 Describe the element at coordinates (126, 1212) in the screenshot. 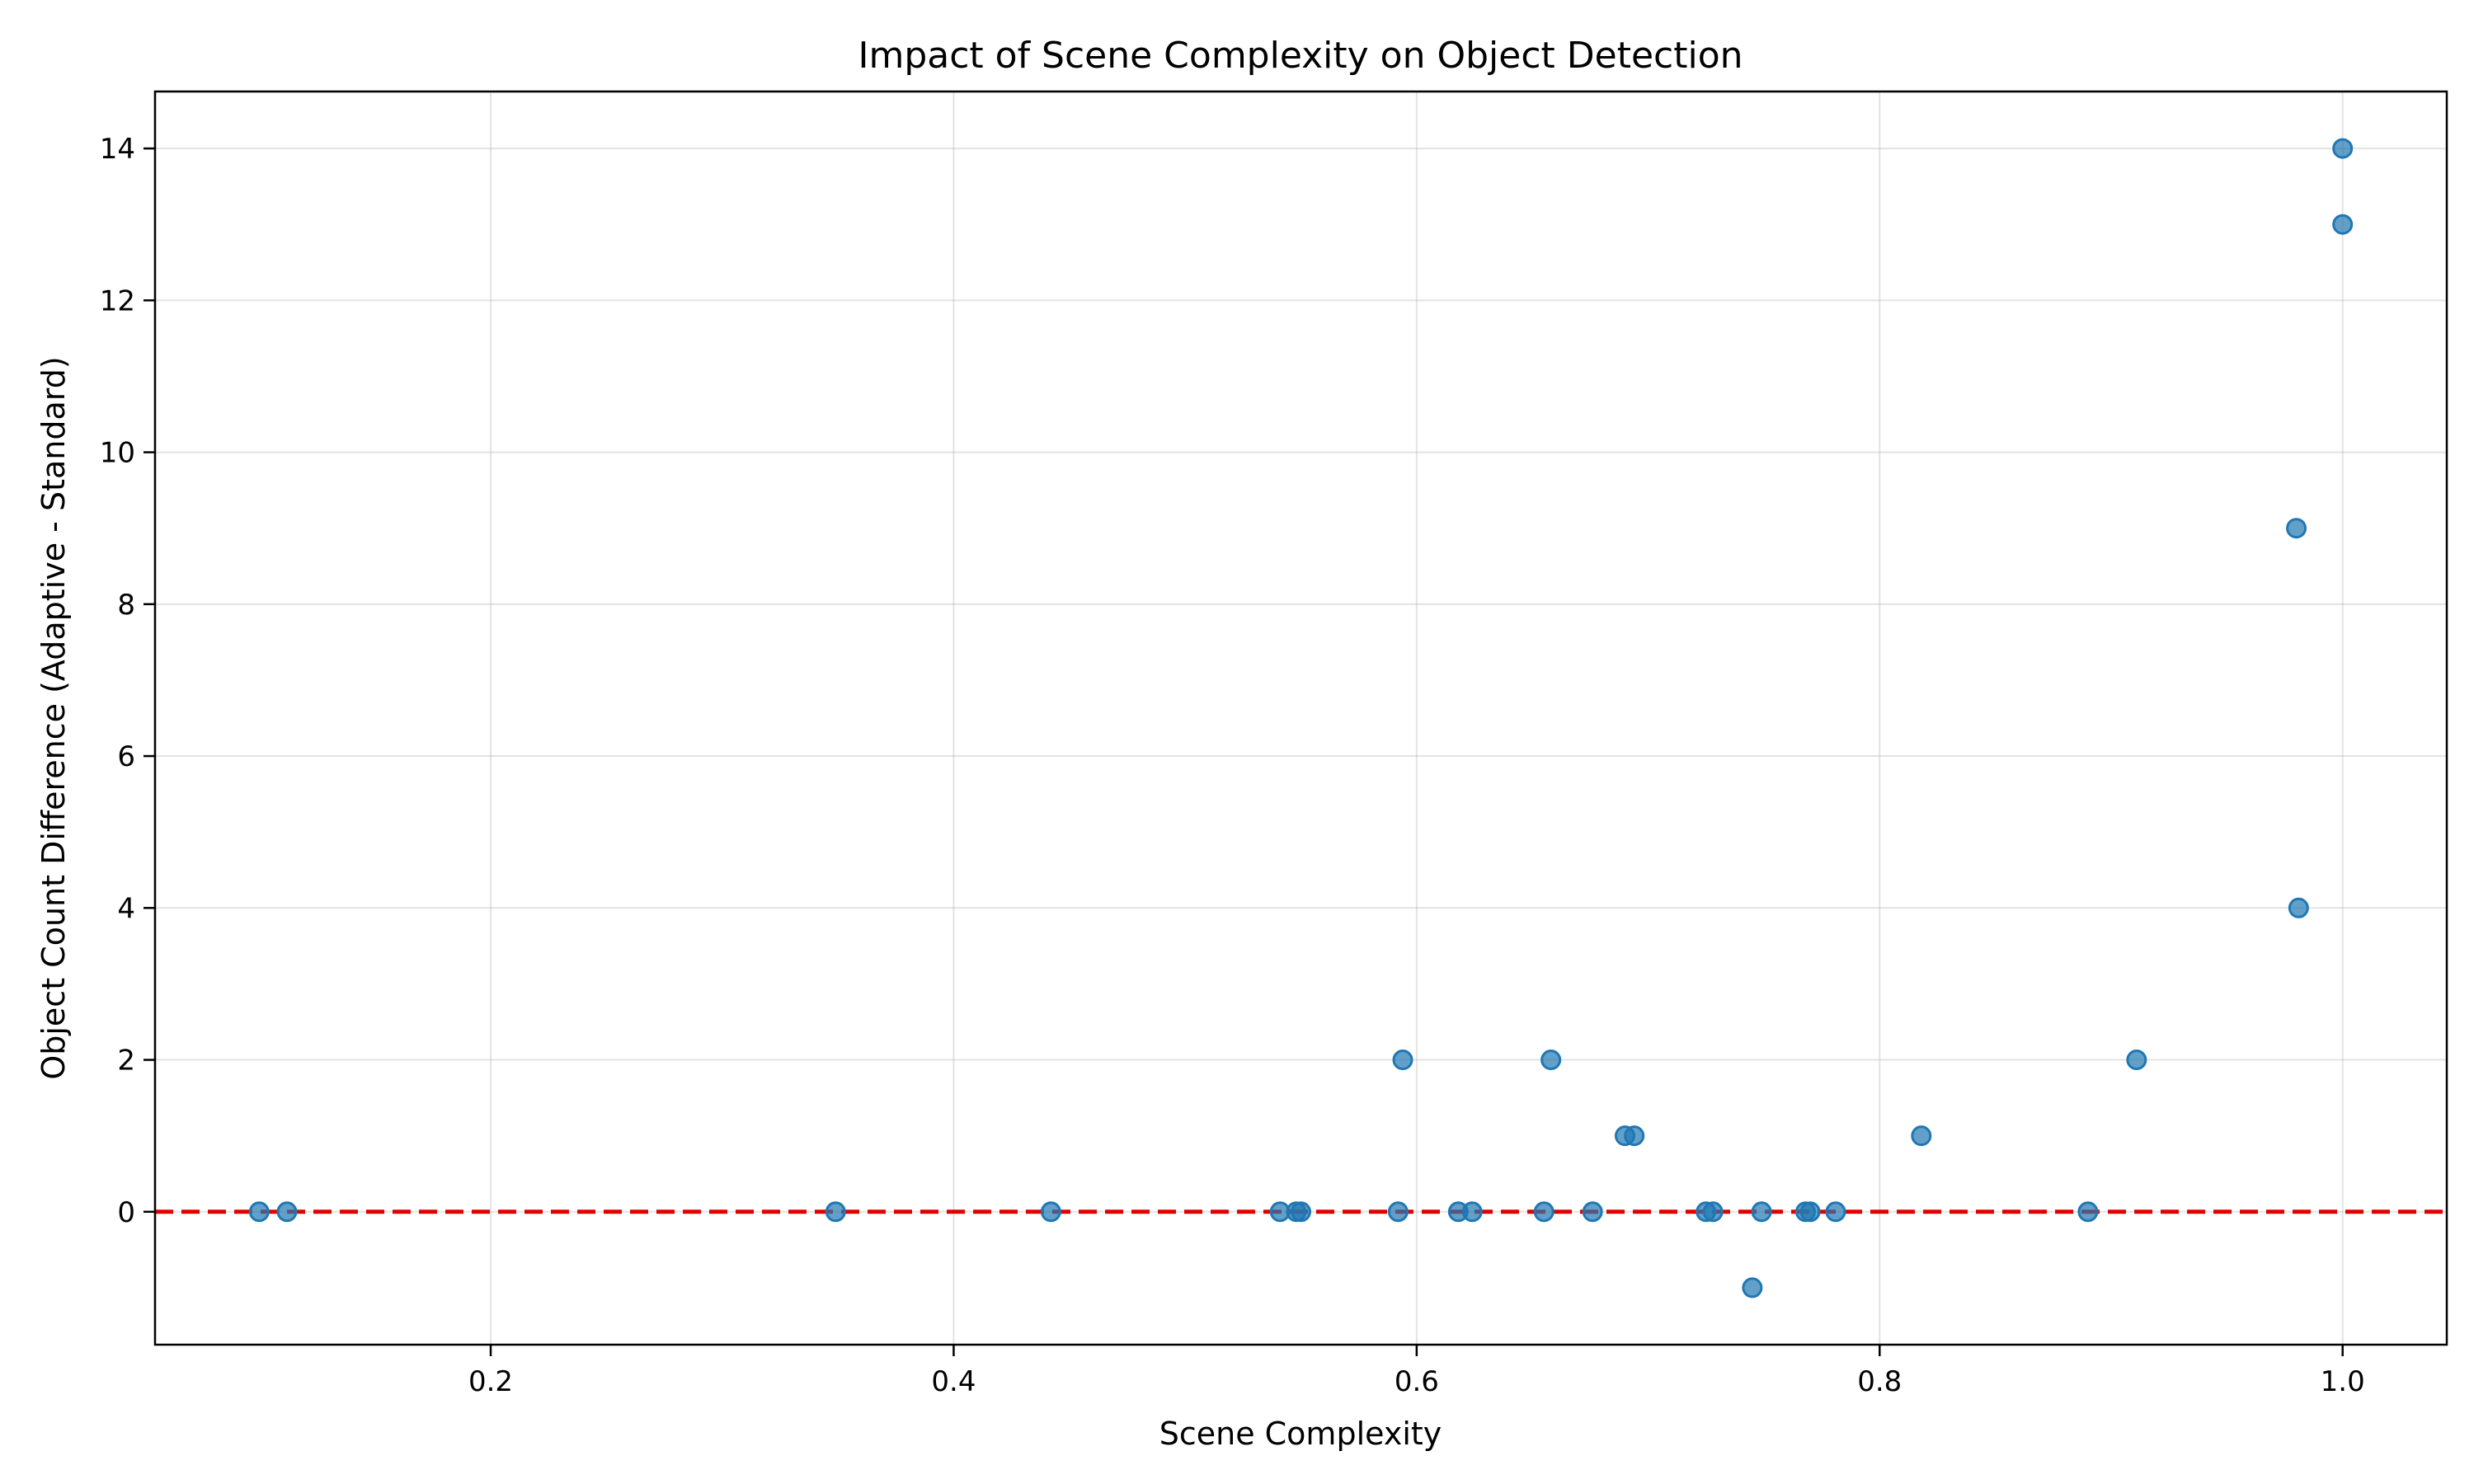

I see `y-tick-label: 0` at that location.